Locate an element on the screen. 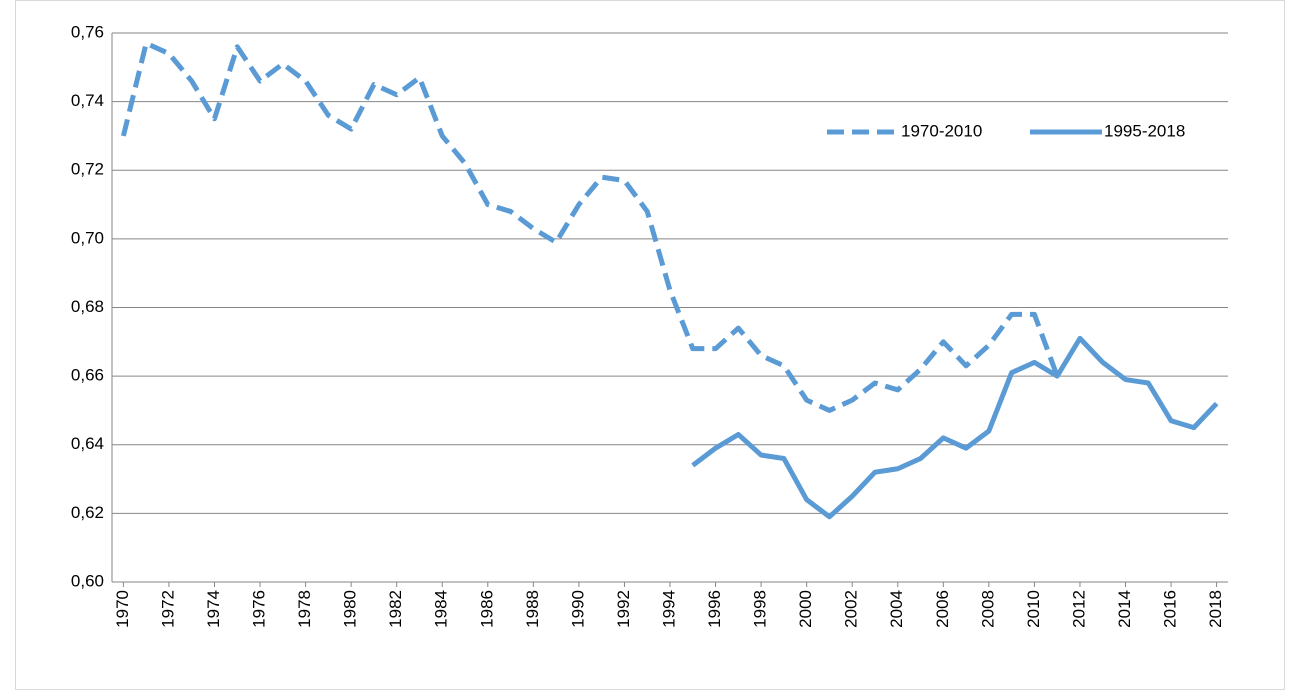 The width and height of the screenshot is (1300, 691). x-tick-label: 1988 is located at coordinates (532, 609).